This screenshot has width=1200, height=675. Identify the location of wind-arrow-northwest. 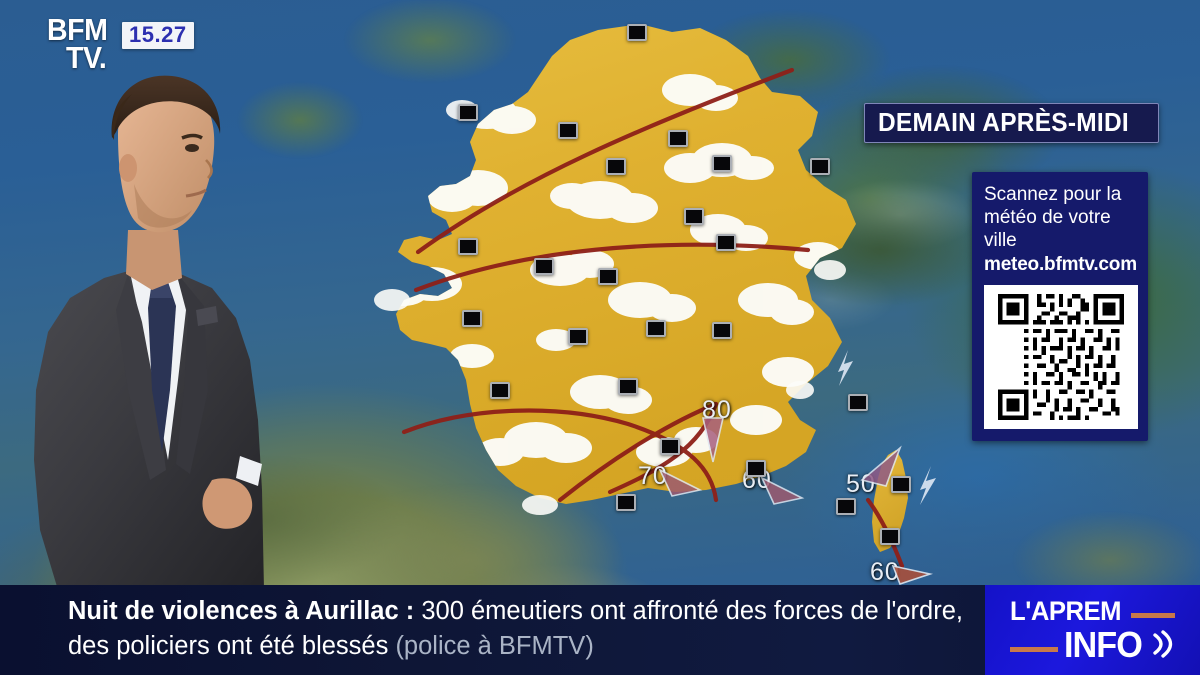
(881, 466).